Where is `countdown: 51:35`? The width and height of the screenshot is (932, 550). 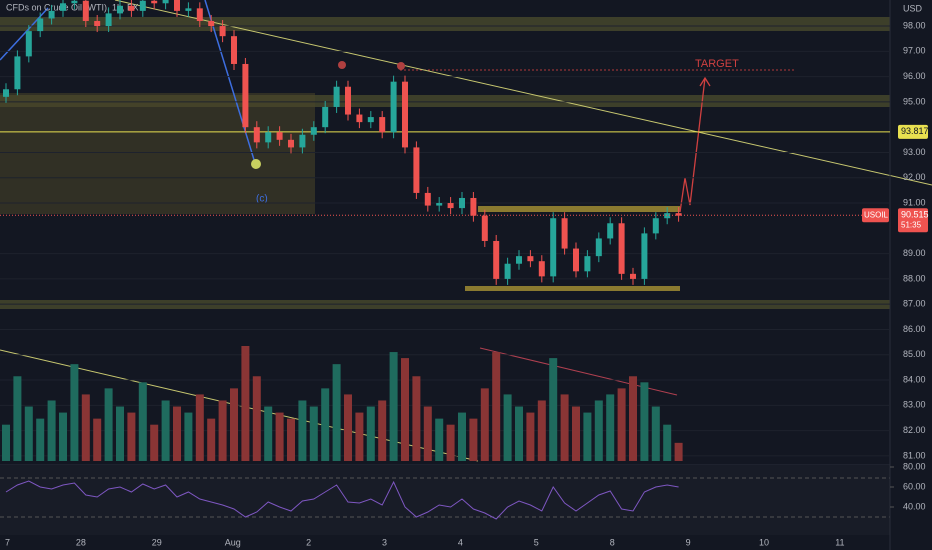
countdown: 51:35 is located at coordinates (911, 224).